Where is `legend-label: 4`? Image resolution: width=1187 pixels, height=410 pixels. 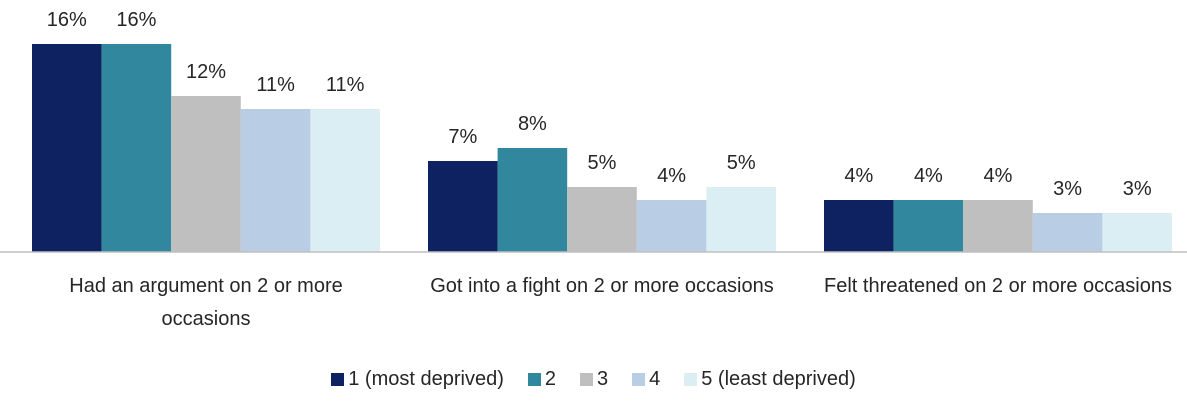 legend-label: 4 is located at coordinates (655, 379).